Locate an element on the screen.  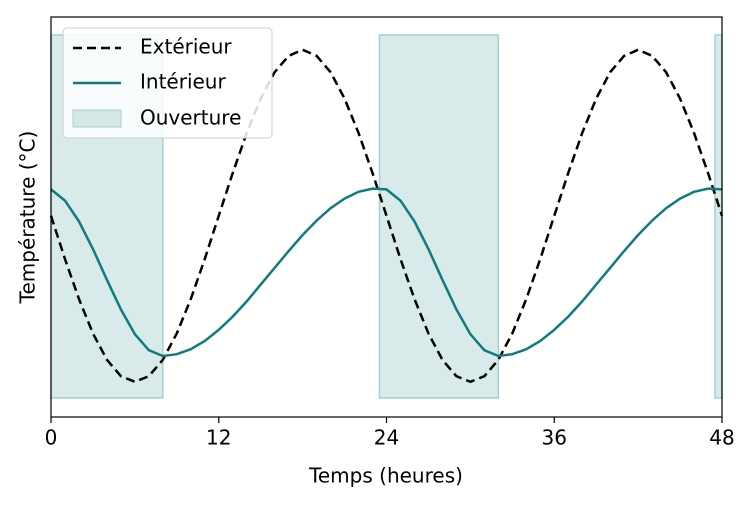
x-tick-label: 36 is located at coordinates (554, 438).